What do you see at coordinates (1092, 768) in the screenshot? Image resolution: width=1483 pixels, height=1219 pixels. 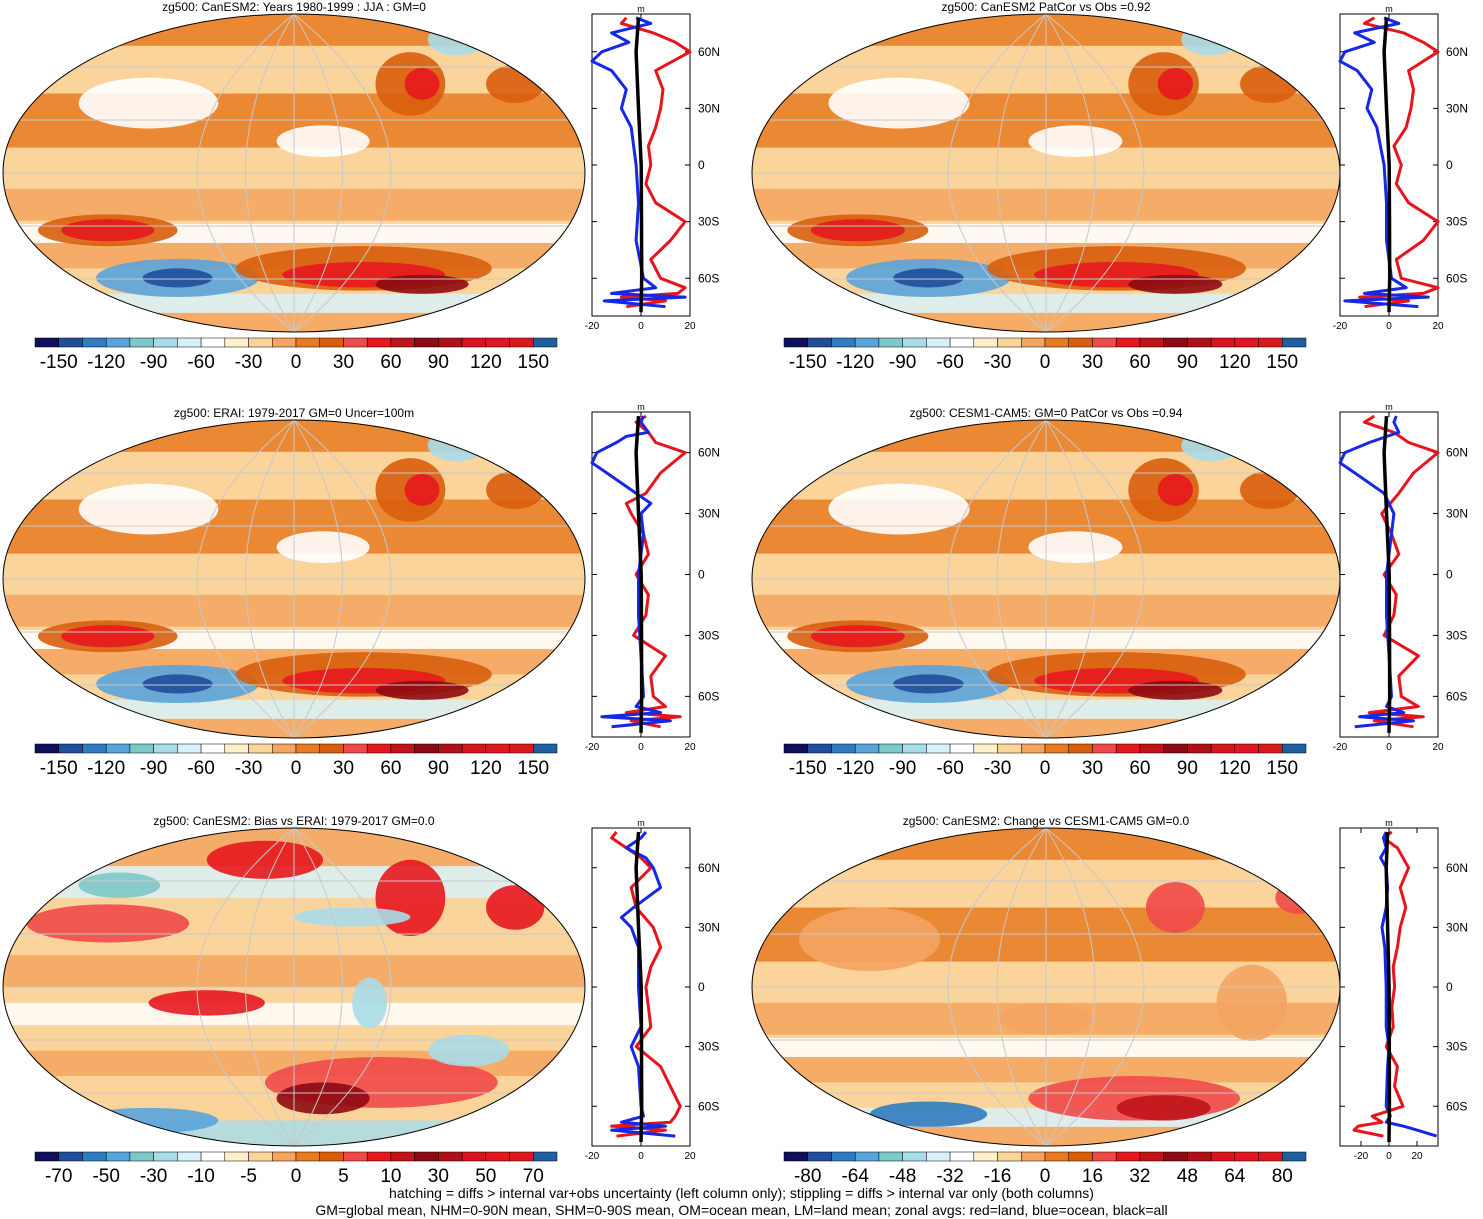 I see `colorbar-tick-label: 30` at bounding box center [1092, 768].